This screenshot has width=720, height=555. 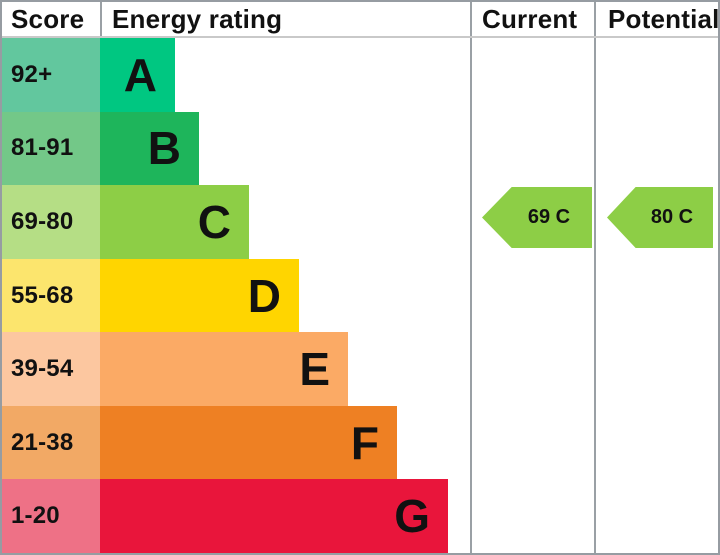 What do you see at coordinates (274, 516) in the screenshot?
I see `band-g-bar: G` at bounding box center [274, 516].